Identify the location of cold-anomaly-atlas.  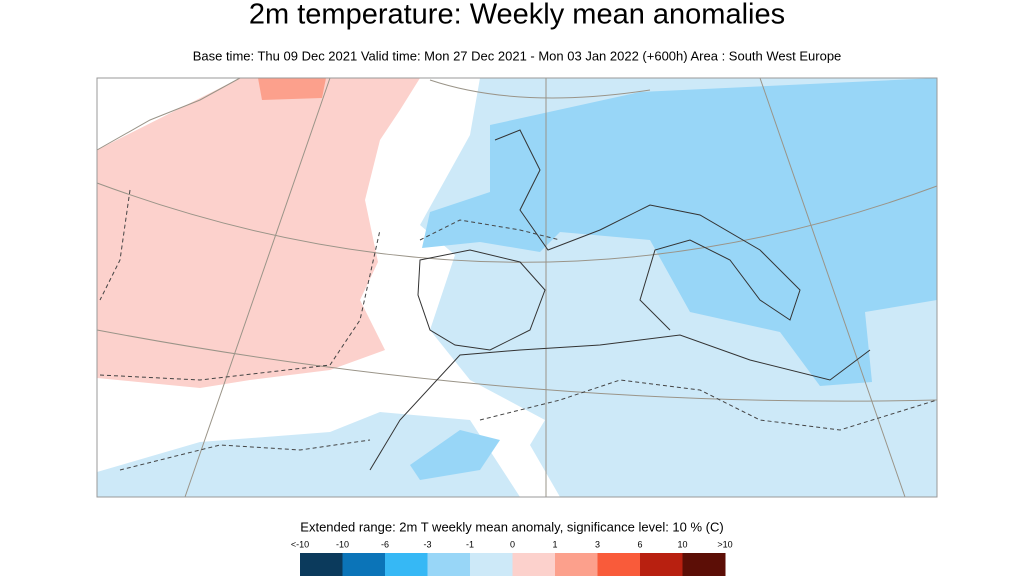
(455, 455).